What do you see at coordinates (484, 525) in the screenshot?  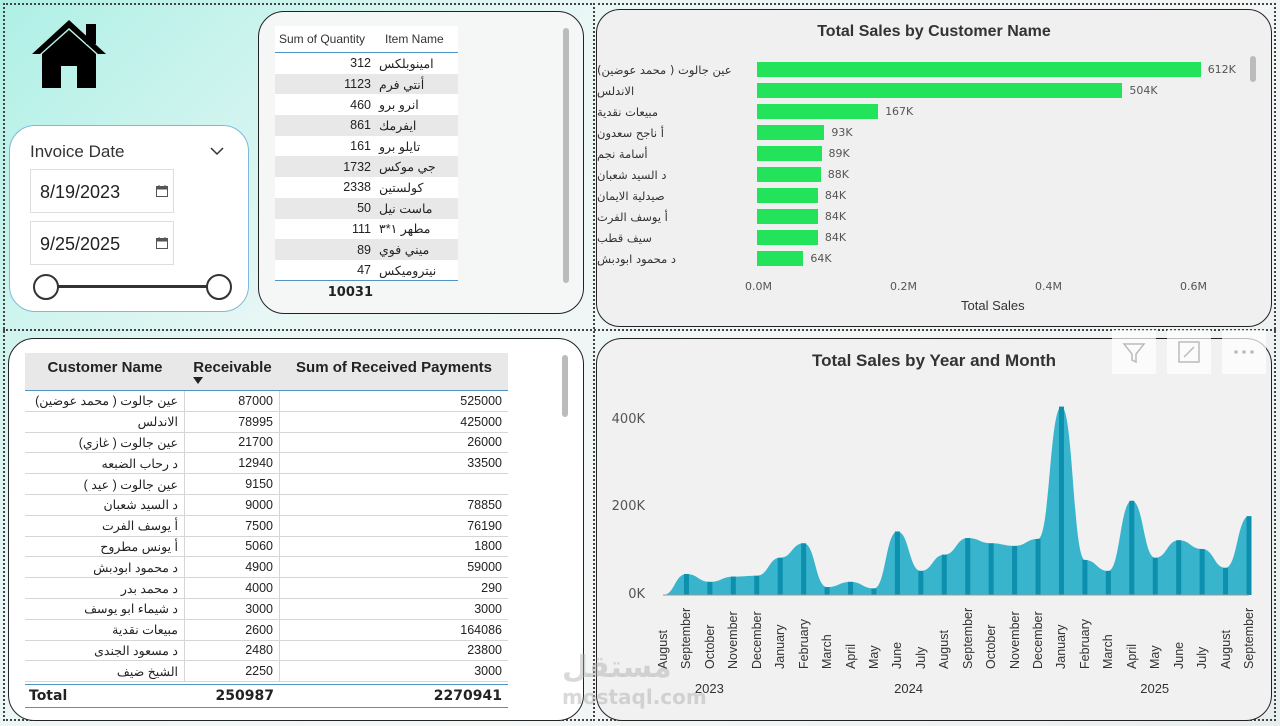 I see `received-payments-cell: 76190` at bounding box center [484, 525].